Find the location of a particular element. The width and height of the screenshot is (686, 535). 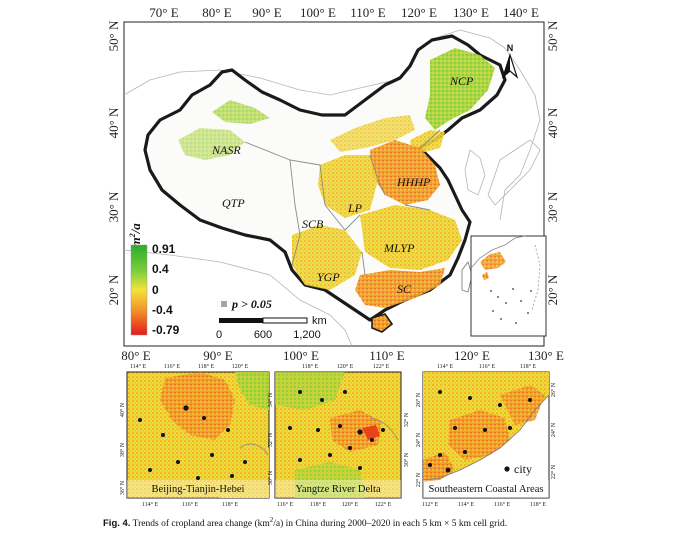

northwest-cropland is located at coordinates (211, 144).